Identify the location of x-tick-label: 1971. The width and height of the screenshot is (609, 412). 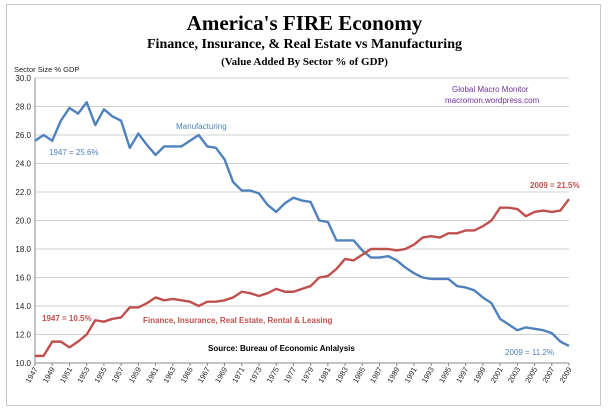
(238, 375).